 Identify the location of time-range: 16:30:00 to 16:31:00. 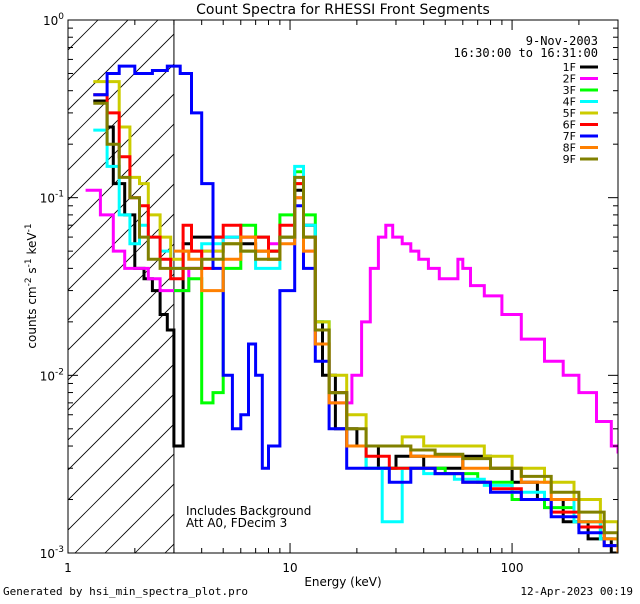
(526, 53).